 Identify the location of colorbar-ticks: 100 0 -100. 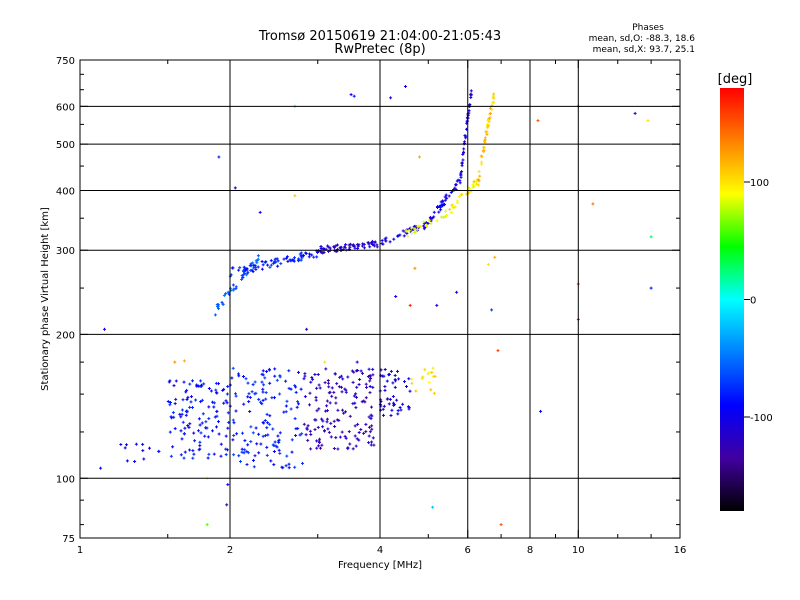
(758, 301).